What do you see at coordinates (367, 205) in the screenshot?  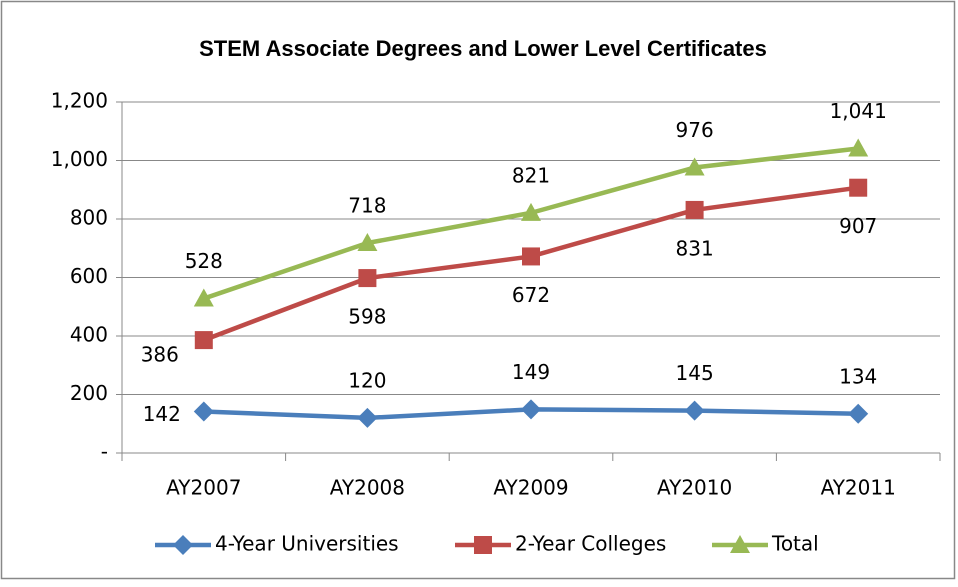 I see `data-label: 718` at bounding box center [367, 205].